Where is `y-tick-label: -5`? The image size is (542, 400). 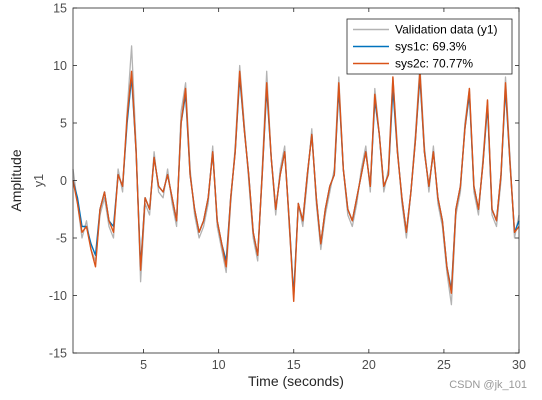 y-tick-label: -5 is located at coordinates (61, 239).